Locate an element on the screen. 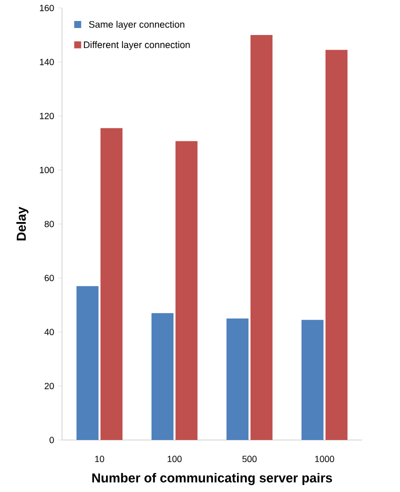  x-tick-label: 500 is located at coordinates (249, 459).